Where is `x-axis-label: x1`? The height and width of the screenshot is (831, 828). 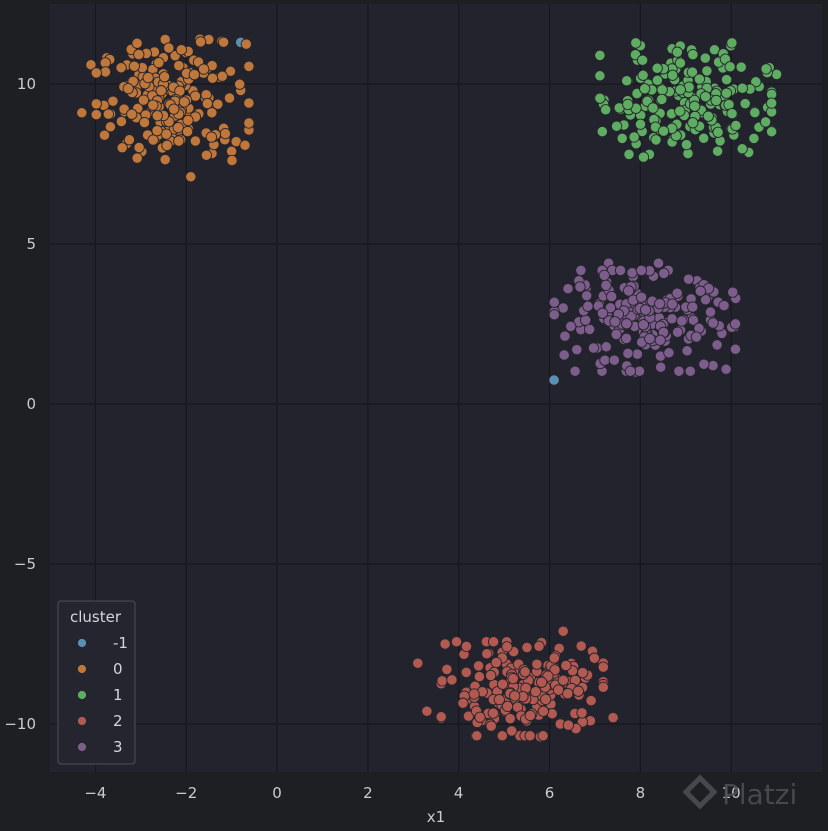
x-axis-label: x1 is located at coordinates (436, 817).